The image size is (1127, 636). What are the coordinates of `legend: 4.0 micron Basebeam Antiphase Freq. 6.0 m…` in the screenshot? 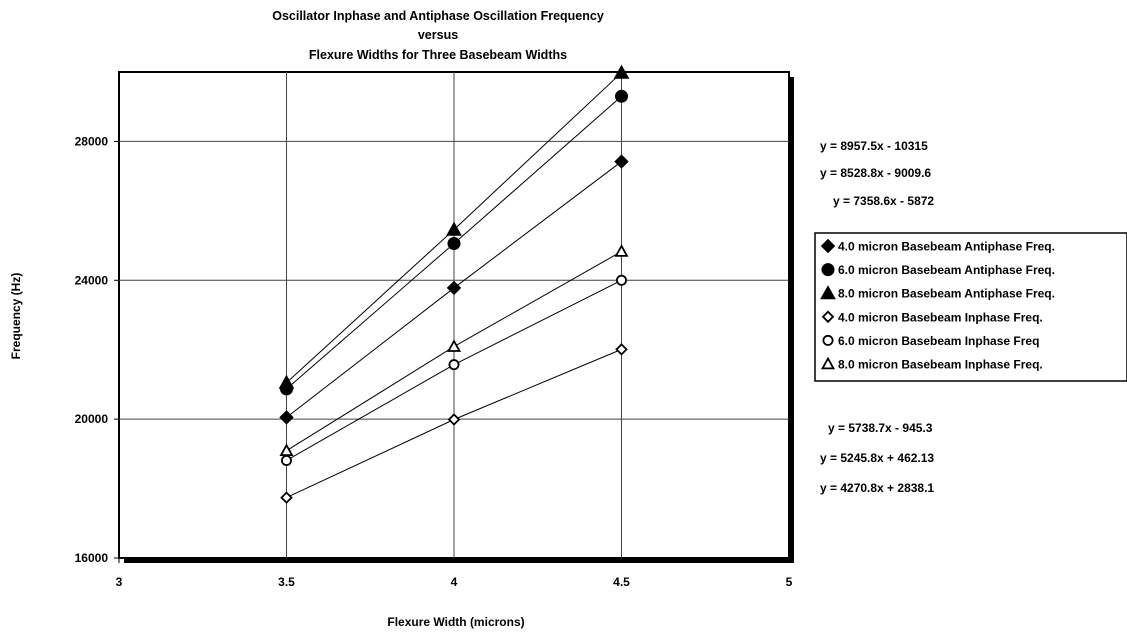 It's located at (937, 305).